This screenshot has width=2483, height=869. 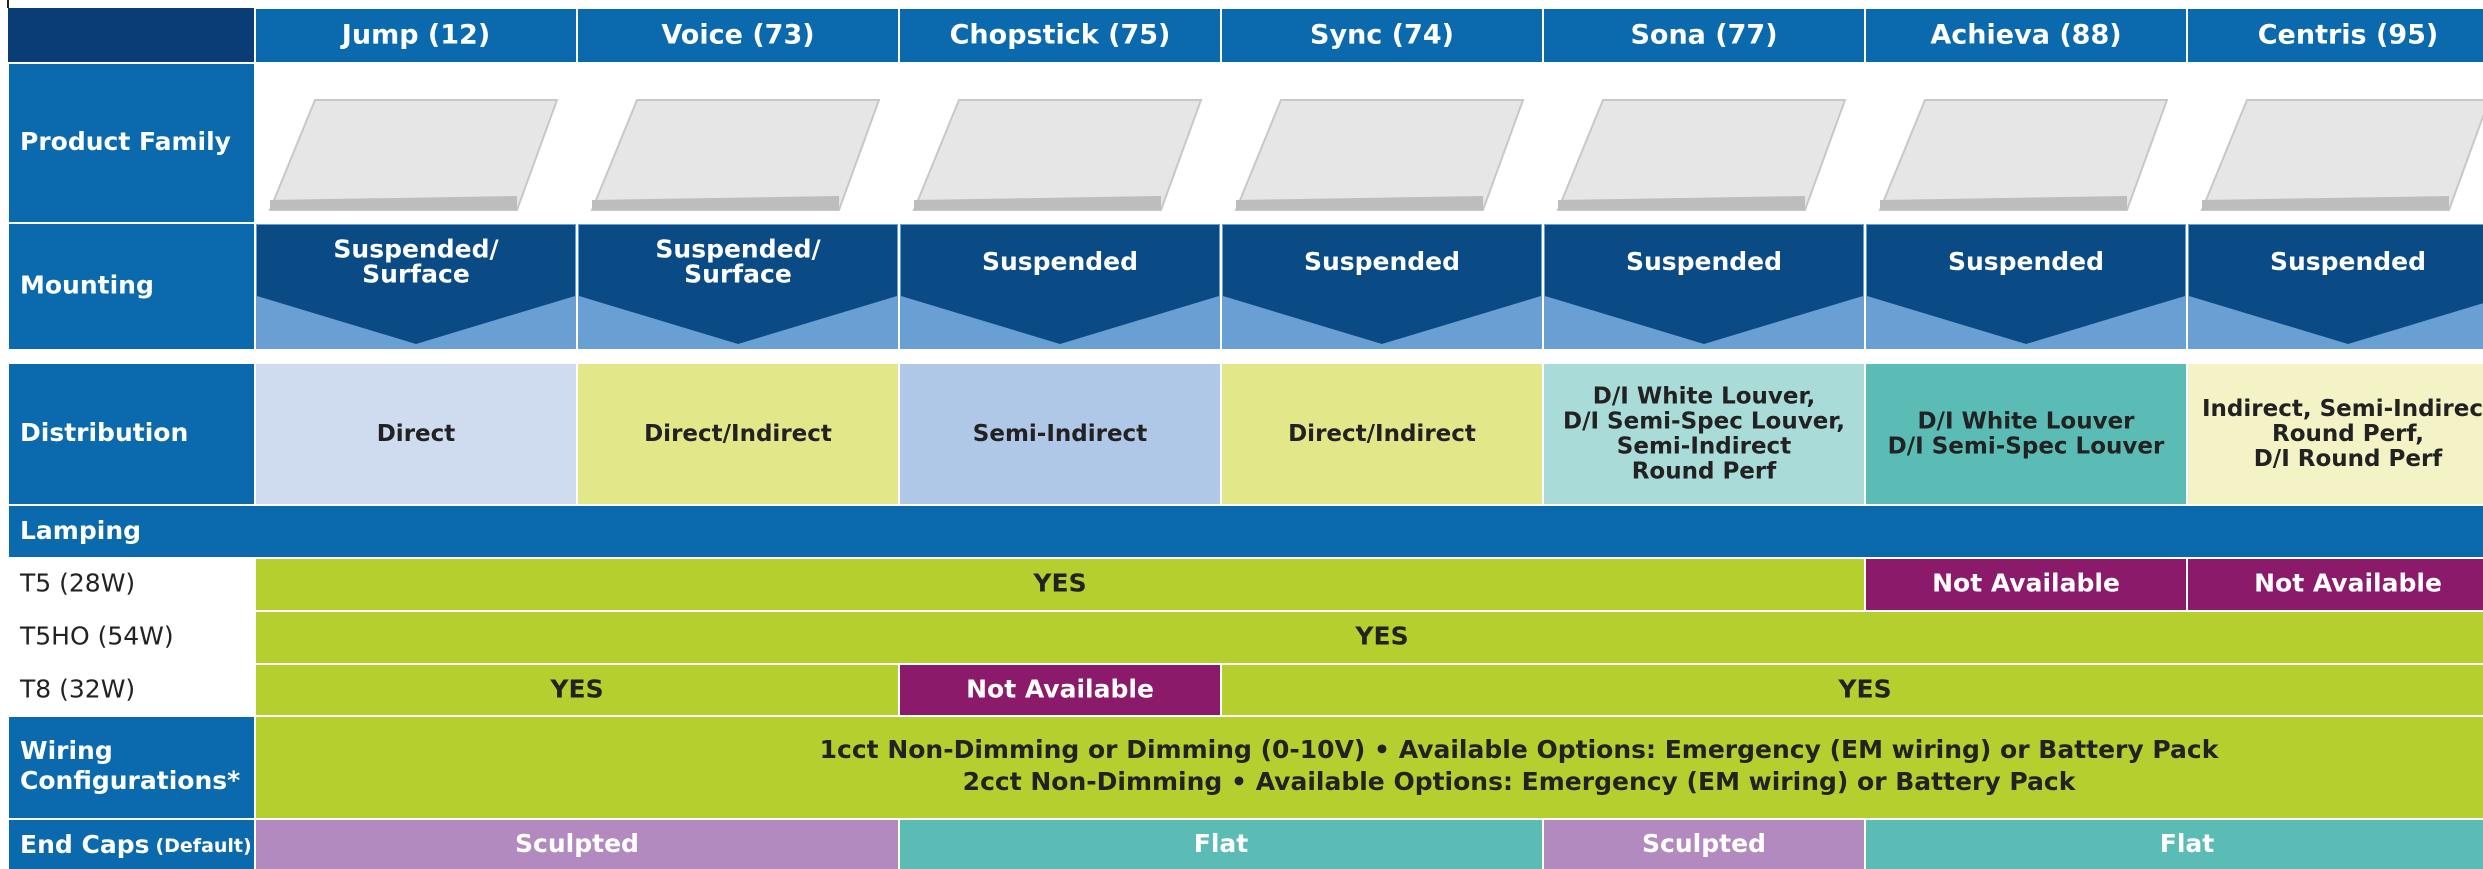 What do you see at coordinates (1704, 396) in the screenshot?
I see `distribution-text-line: D/I White Louver,` at bounding box center [1704, 396].